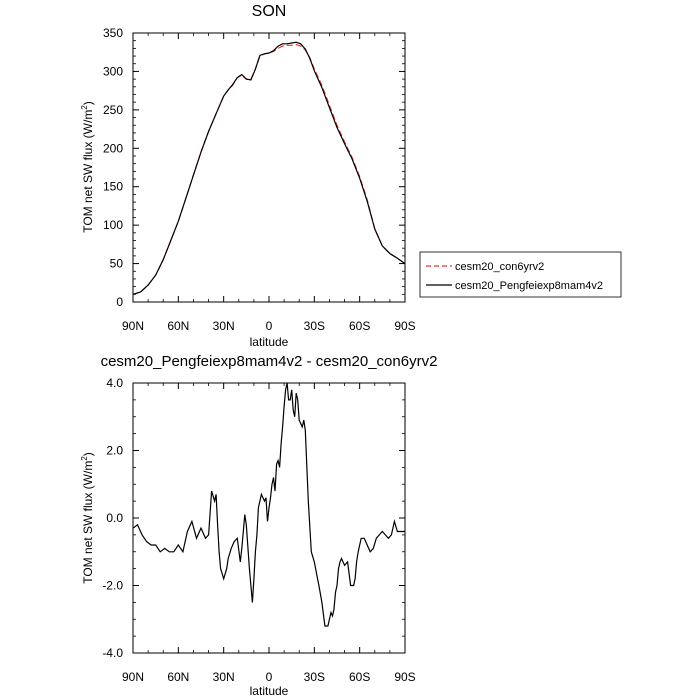  Describe the element at coordinates (88, 454) in the screenshot. I see `bottom-y-axis-label-close: )` at that location.